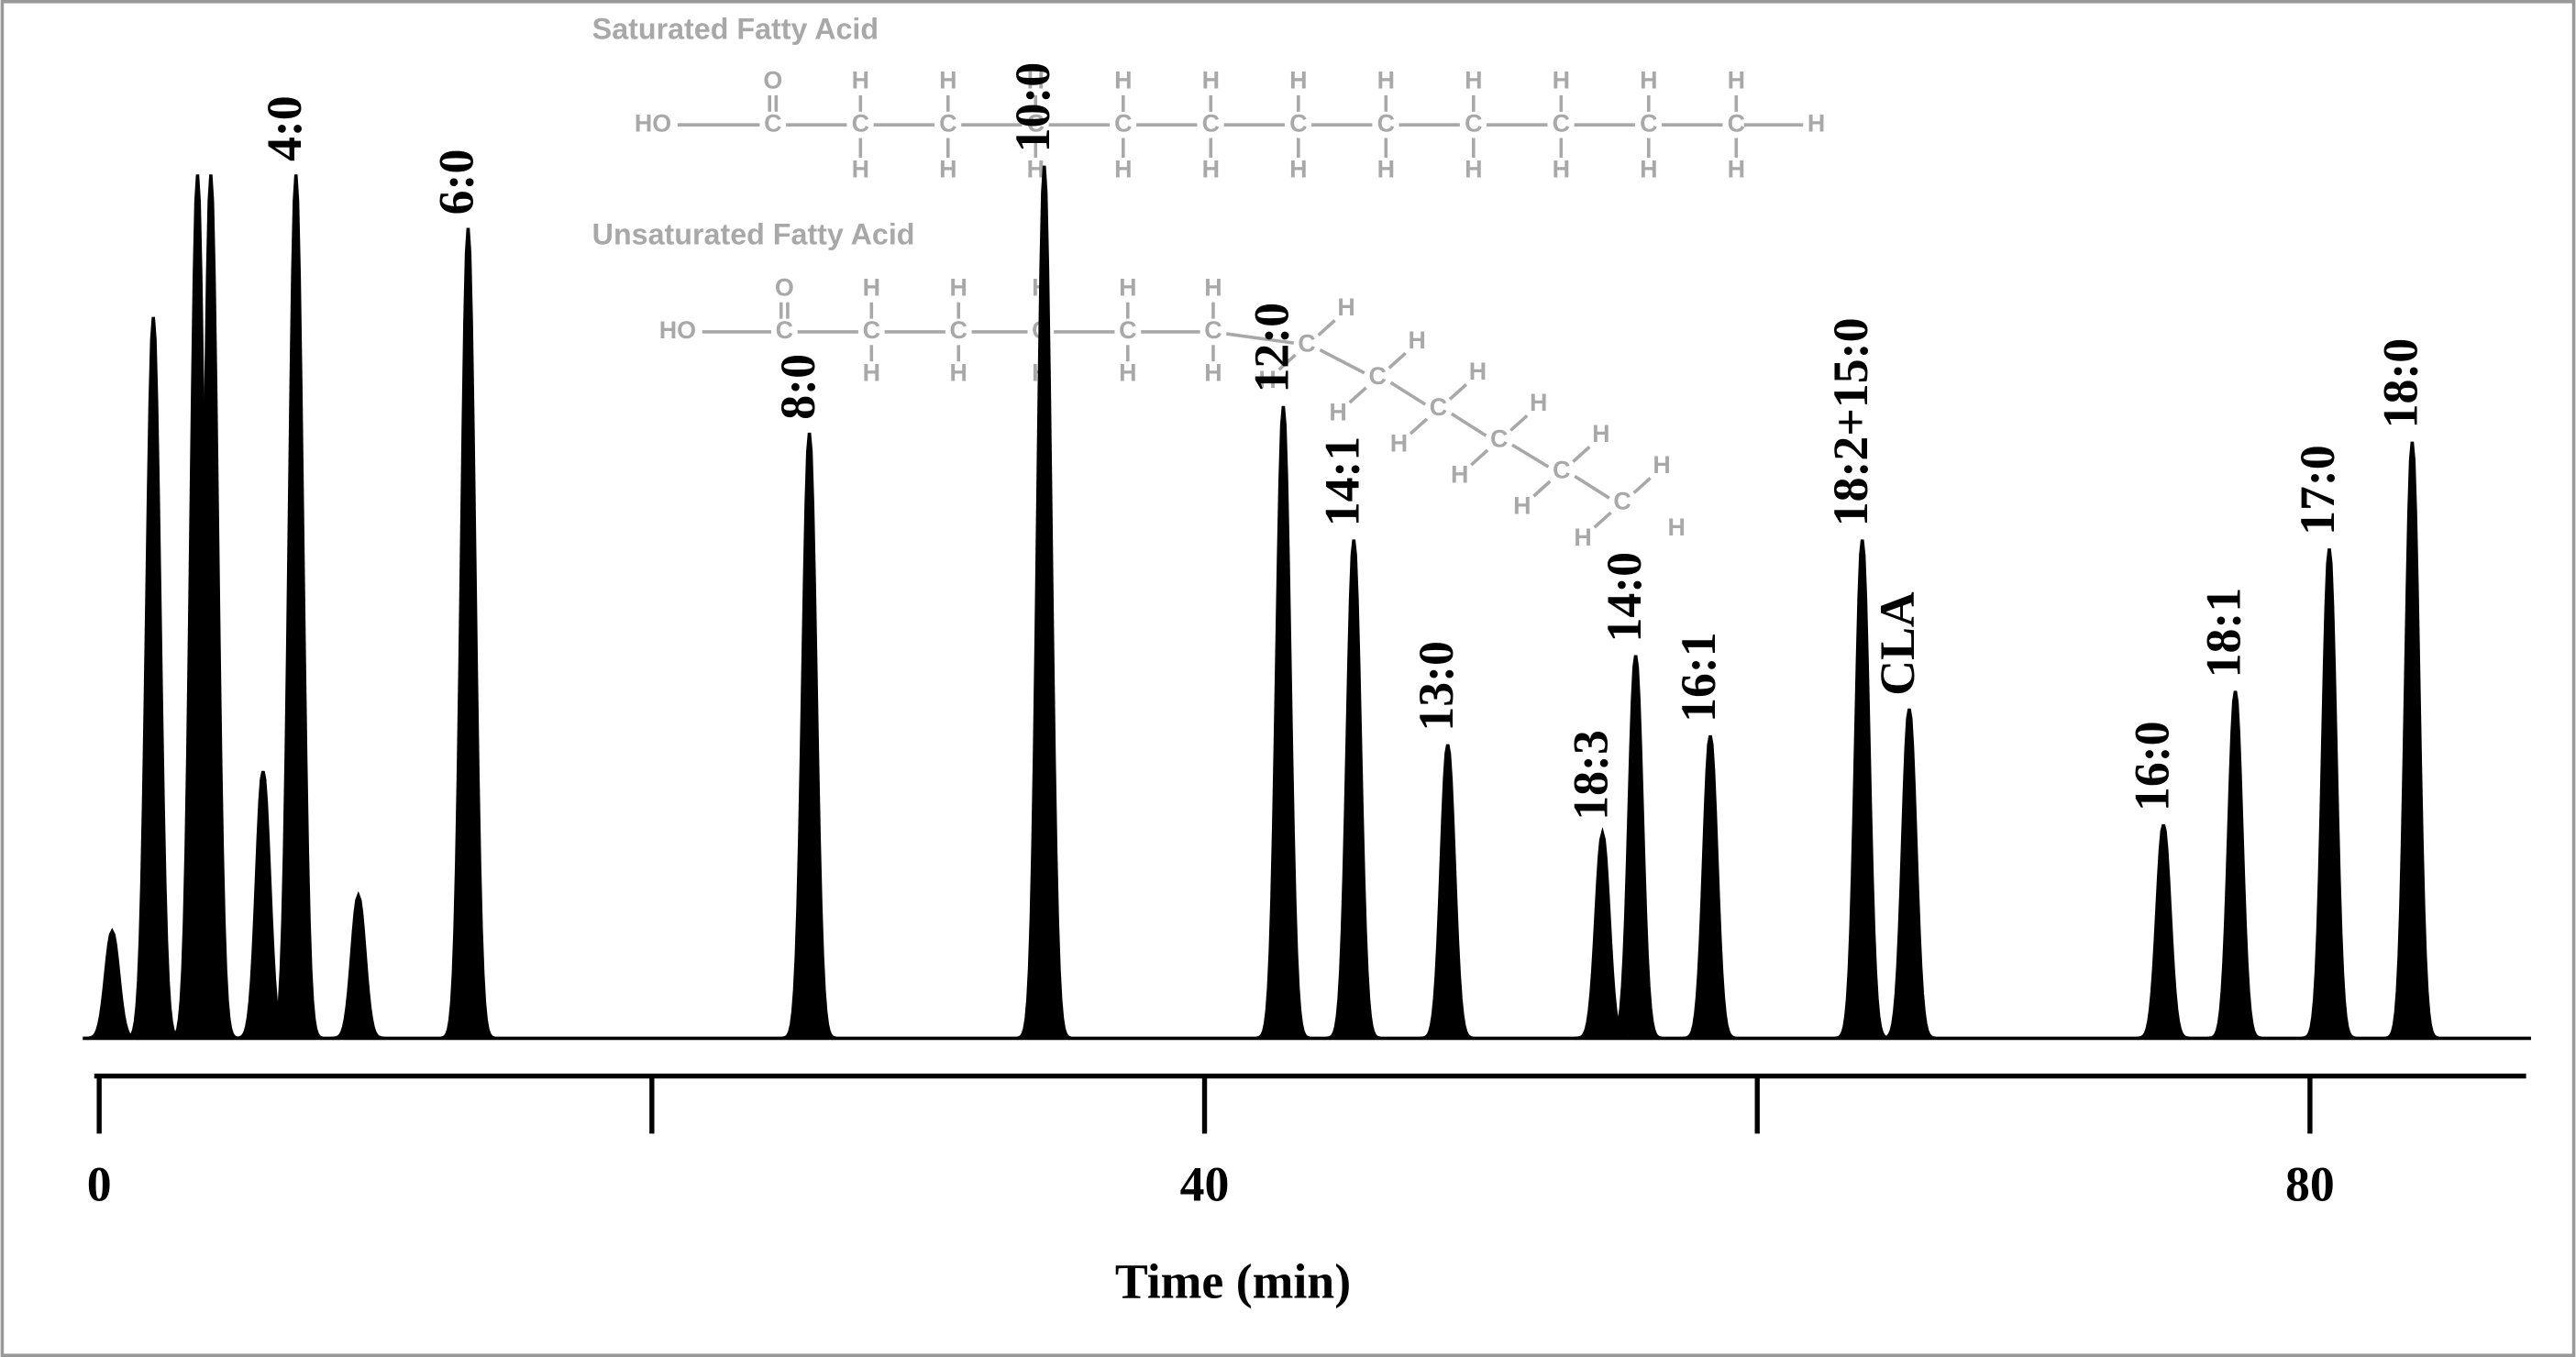 This screenshot has height=1357, width=2576. What do you see at coordinates (2400, 383) in the screenshot?
I see `peak-label: 18:0` at bounding box center [2400, 383].